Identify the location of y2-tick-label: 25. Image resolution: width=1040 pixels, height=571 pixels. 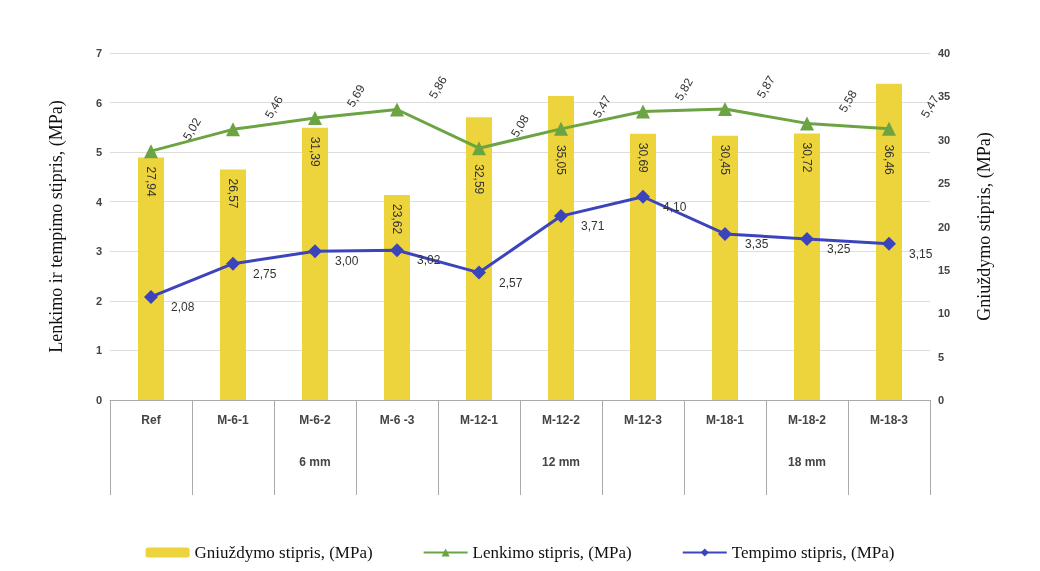
(944, 183).